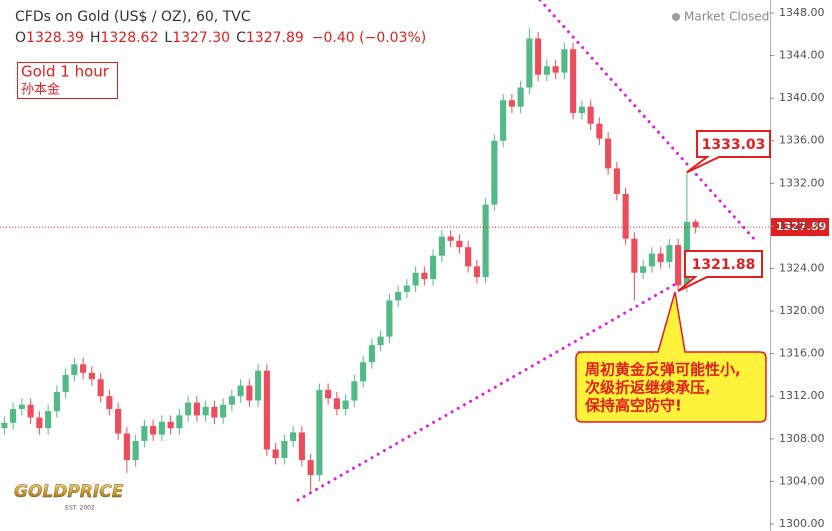  Describe the element at coordinates (671, 357) in the screenshot. I see `callout-box` at that location.